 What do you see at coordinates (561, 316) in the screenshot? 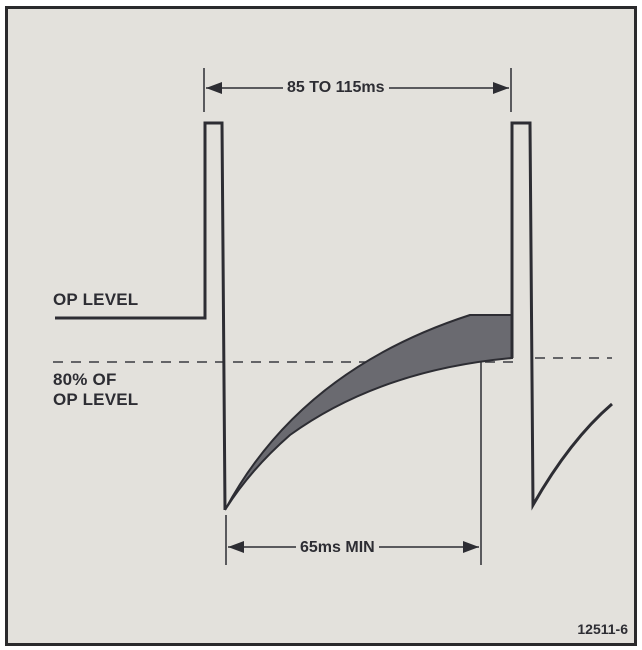
I see `waveform-second-pulse` at bounding box center [561, 316].